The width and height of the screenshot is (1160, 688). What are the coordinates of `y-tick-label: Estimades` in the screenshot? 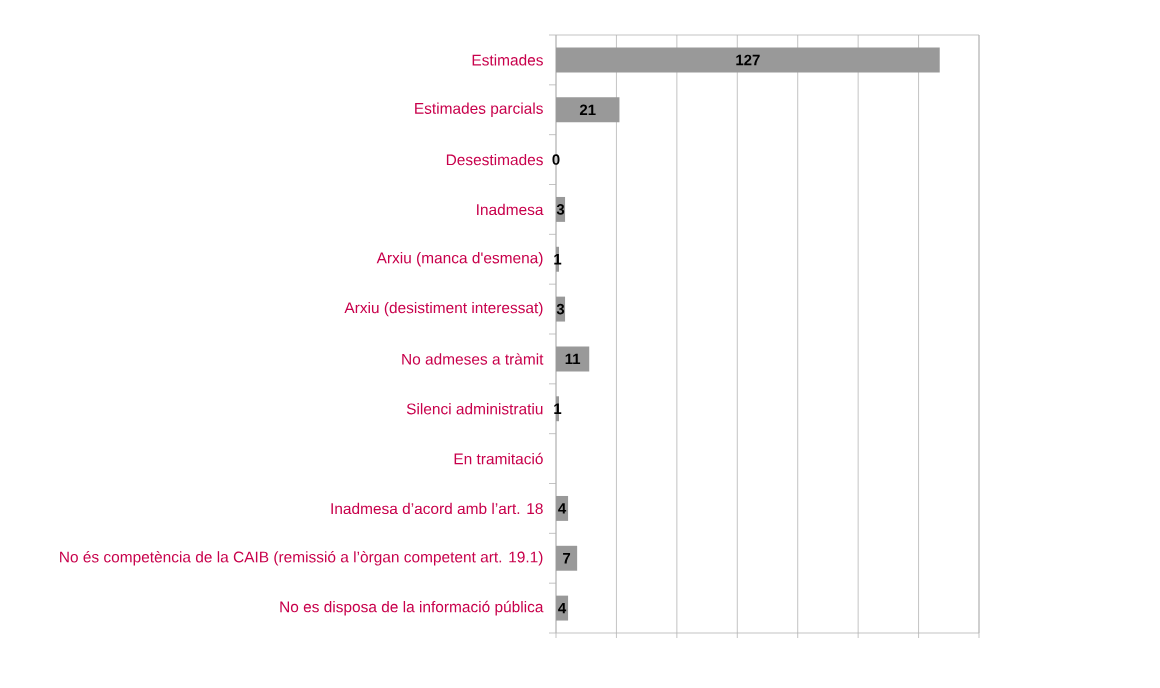 It's located at (507, 60).